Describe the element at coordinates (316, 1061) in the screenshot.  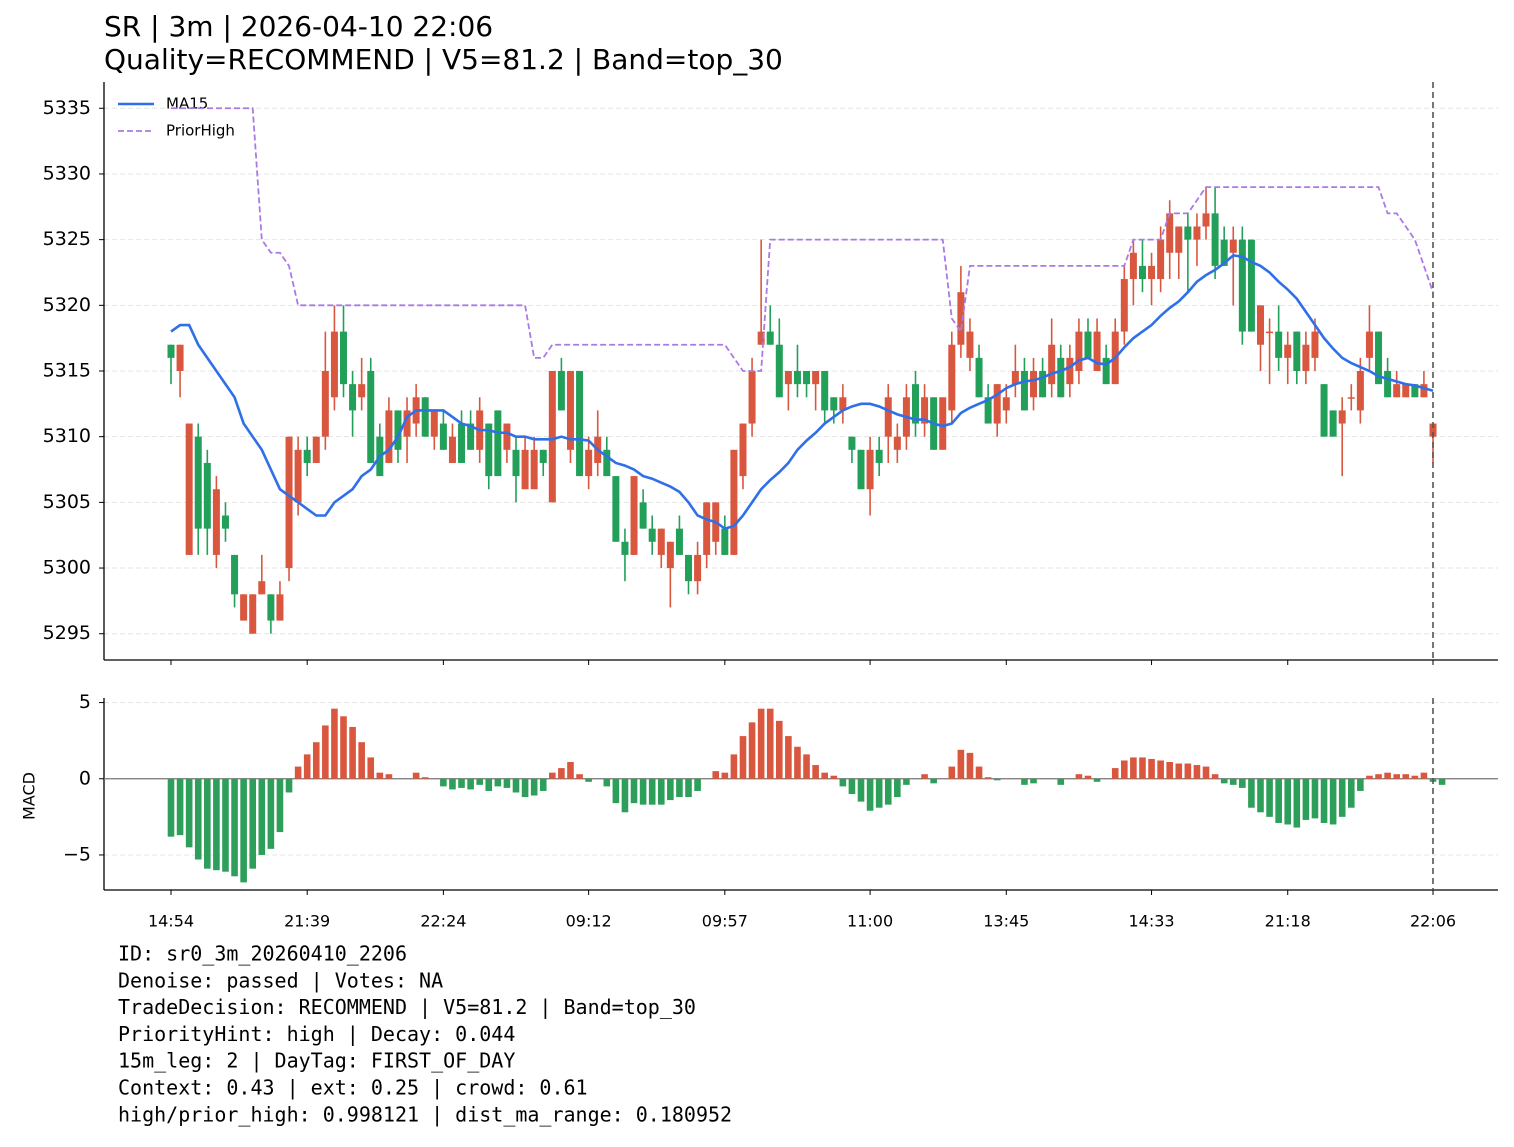
I see `info-line: 15m_leg: 2 | DayTag: FIRST_OF_DAY` at that location.